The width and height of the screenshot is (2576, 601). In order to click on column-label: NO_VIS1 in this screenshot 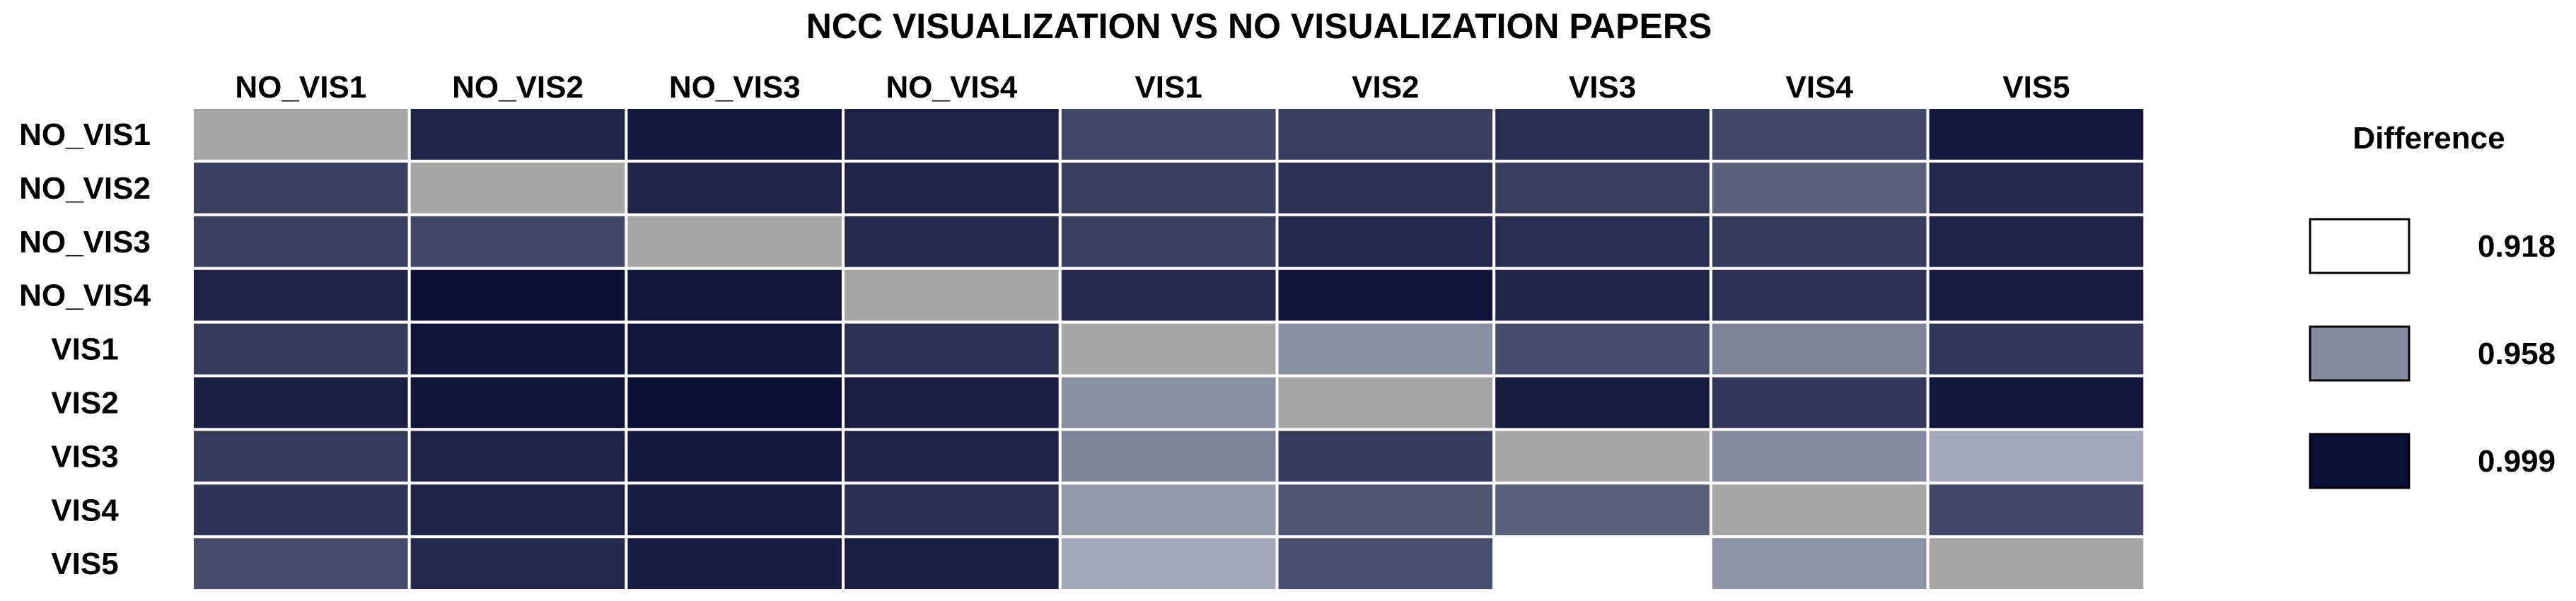, I will do `click(300, 87)`.